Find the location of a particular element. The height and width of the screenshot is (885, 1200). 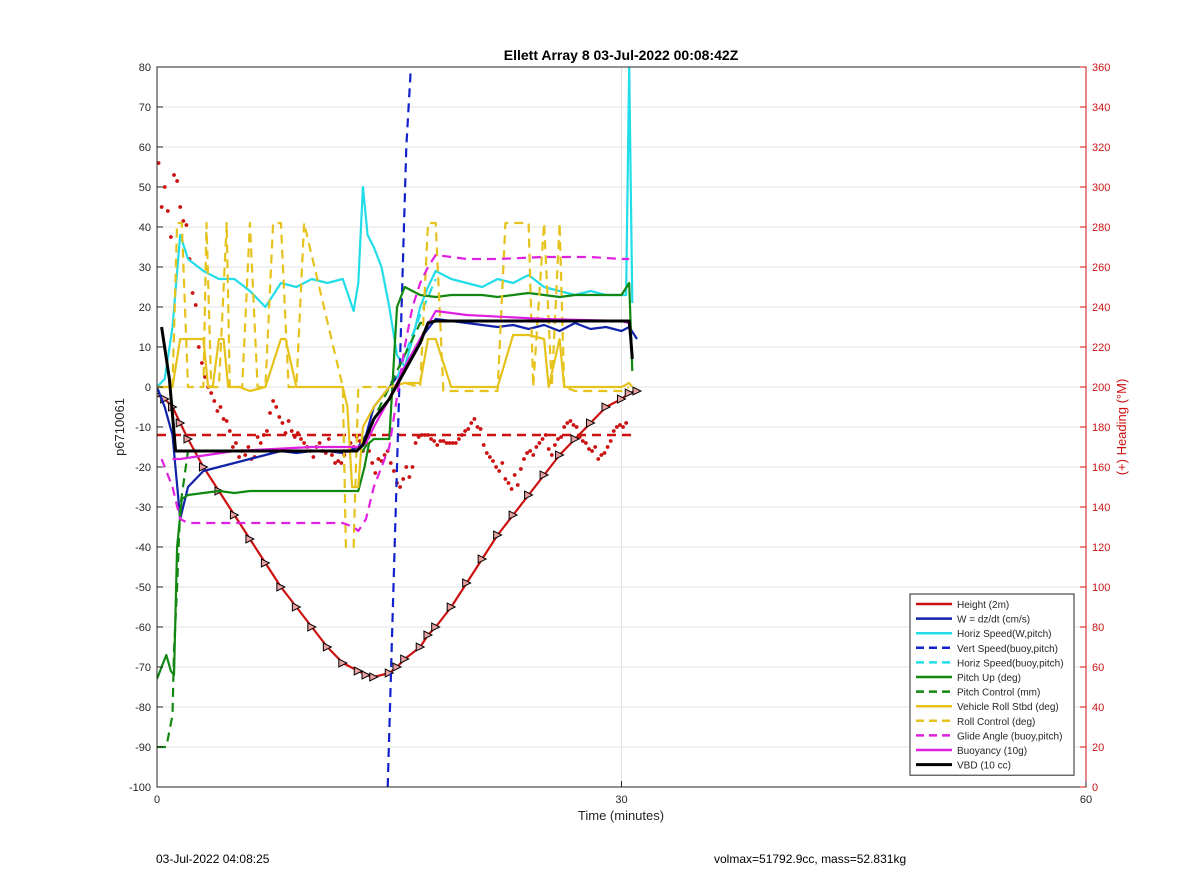

series-line-vehicle-roll-stbd-deg is located at coordinates (395, 411).